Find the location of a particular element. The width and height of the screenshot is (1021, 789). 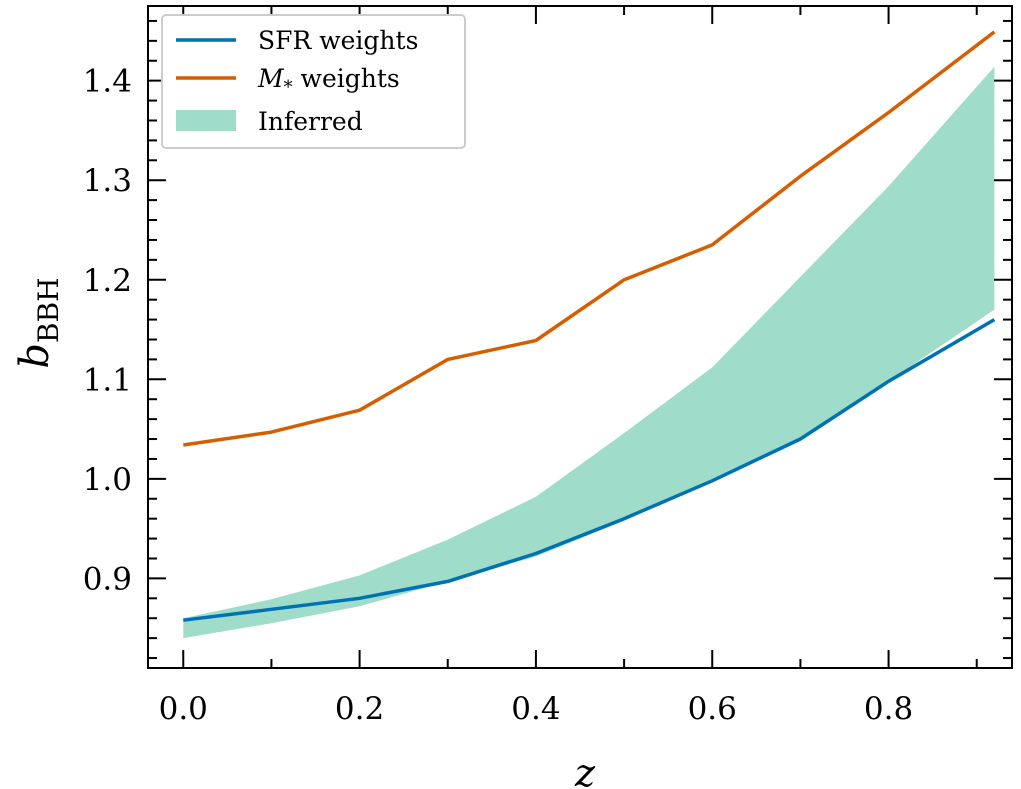

y-tick-label: 1.4 is located at coordinates (107, 82).